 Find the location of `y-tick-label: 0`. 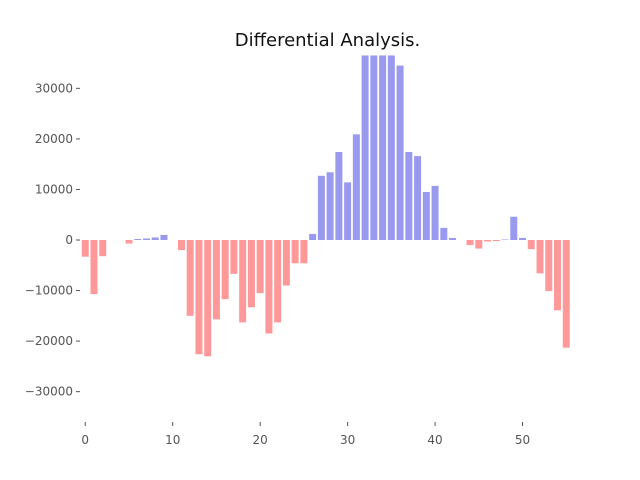

y-tick-label: 0 is located at coordinates (69, 240).